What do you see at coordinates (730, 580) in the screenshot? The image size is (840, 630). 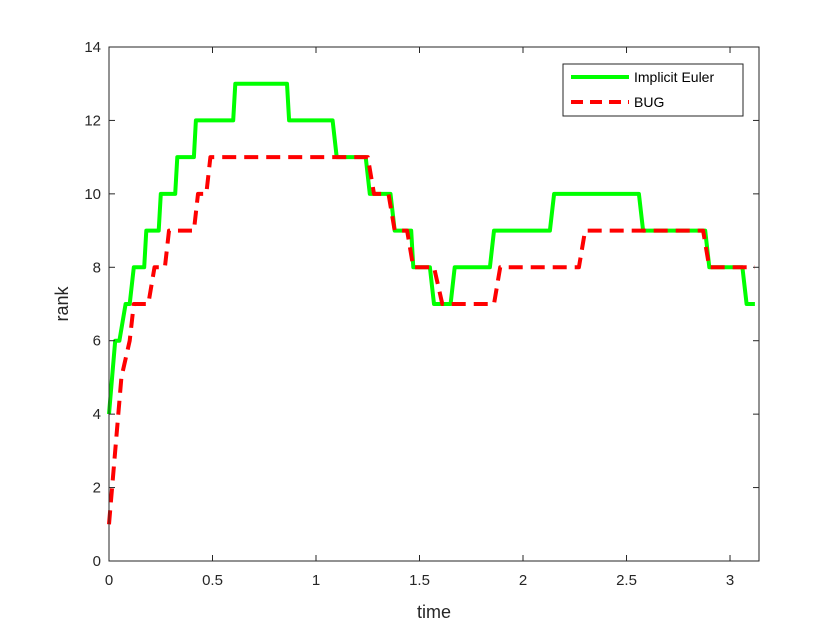 I see `x-tick-label: 3` at bounding box center [730, 580].